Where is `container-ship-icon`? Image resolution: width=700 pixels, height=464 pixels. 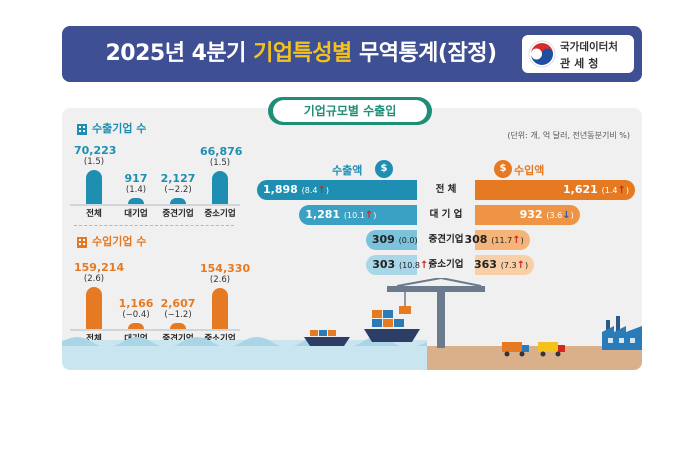
container-ship-icon is located at coordinates (392, 326).